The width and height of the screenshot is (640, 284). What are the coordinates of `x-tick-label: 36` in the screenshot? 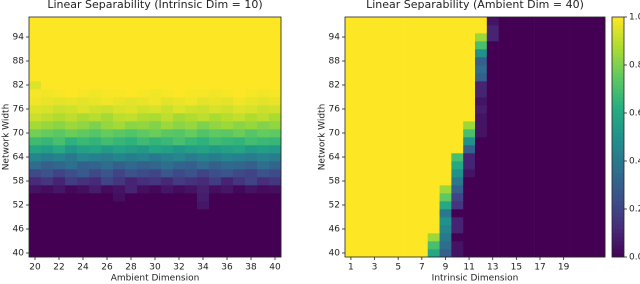 It's located at (227, 268).